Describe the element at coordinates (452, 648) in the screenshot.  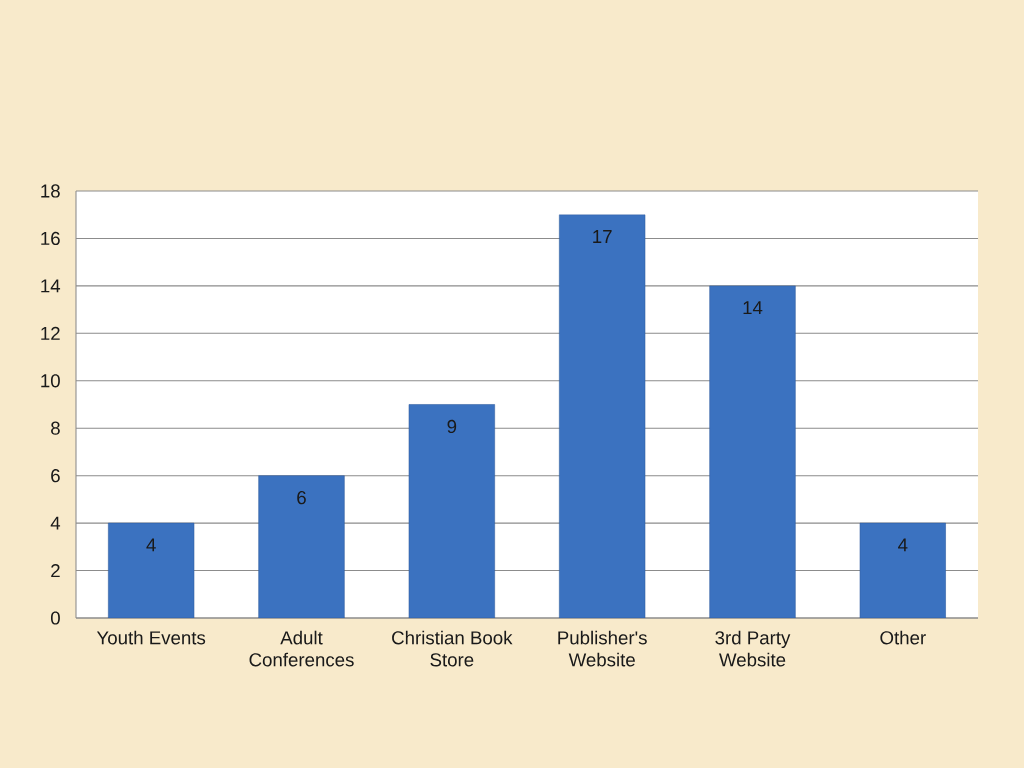
I see `x-tick-label: Christian Book Store` at that location.